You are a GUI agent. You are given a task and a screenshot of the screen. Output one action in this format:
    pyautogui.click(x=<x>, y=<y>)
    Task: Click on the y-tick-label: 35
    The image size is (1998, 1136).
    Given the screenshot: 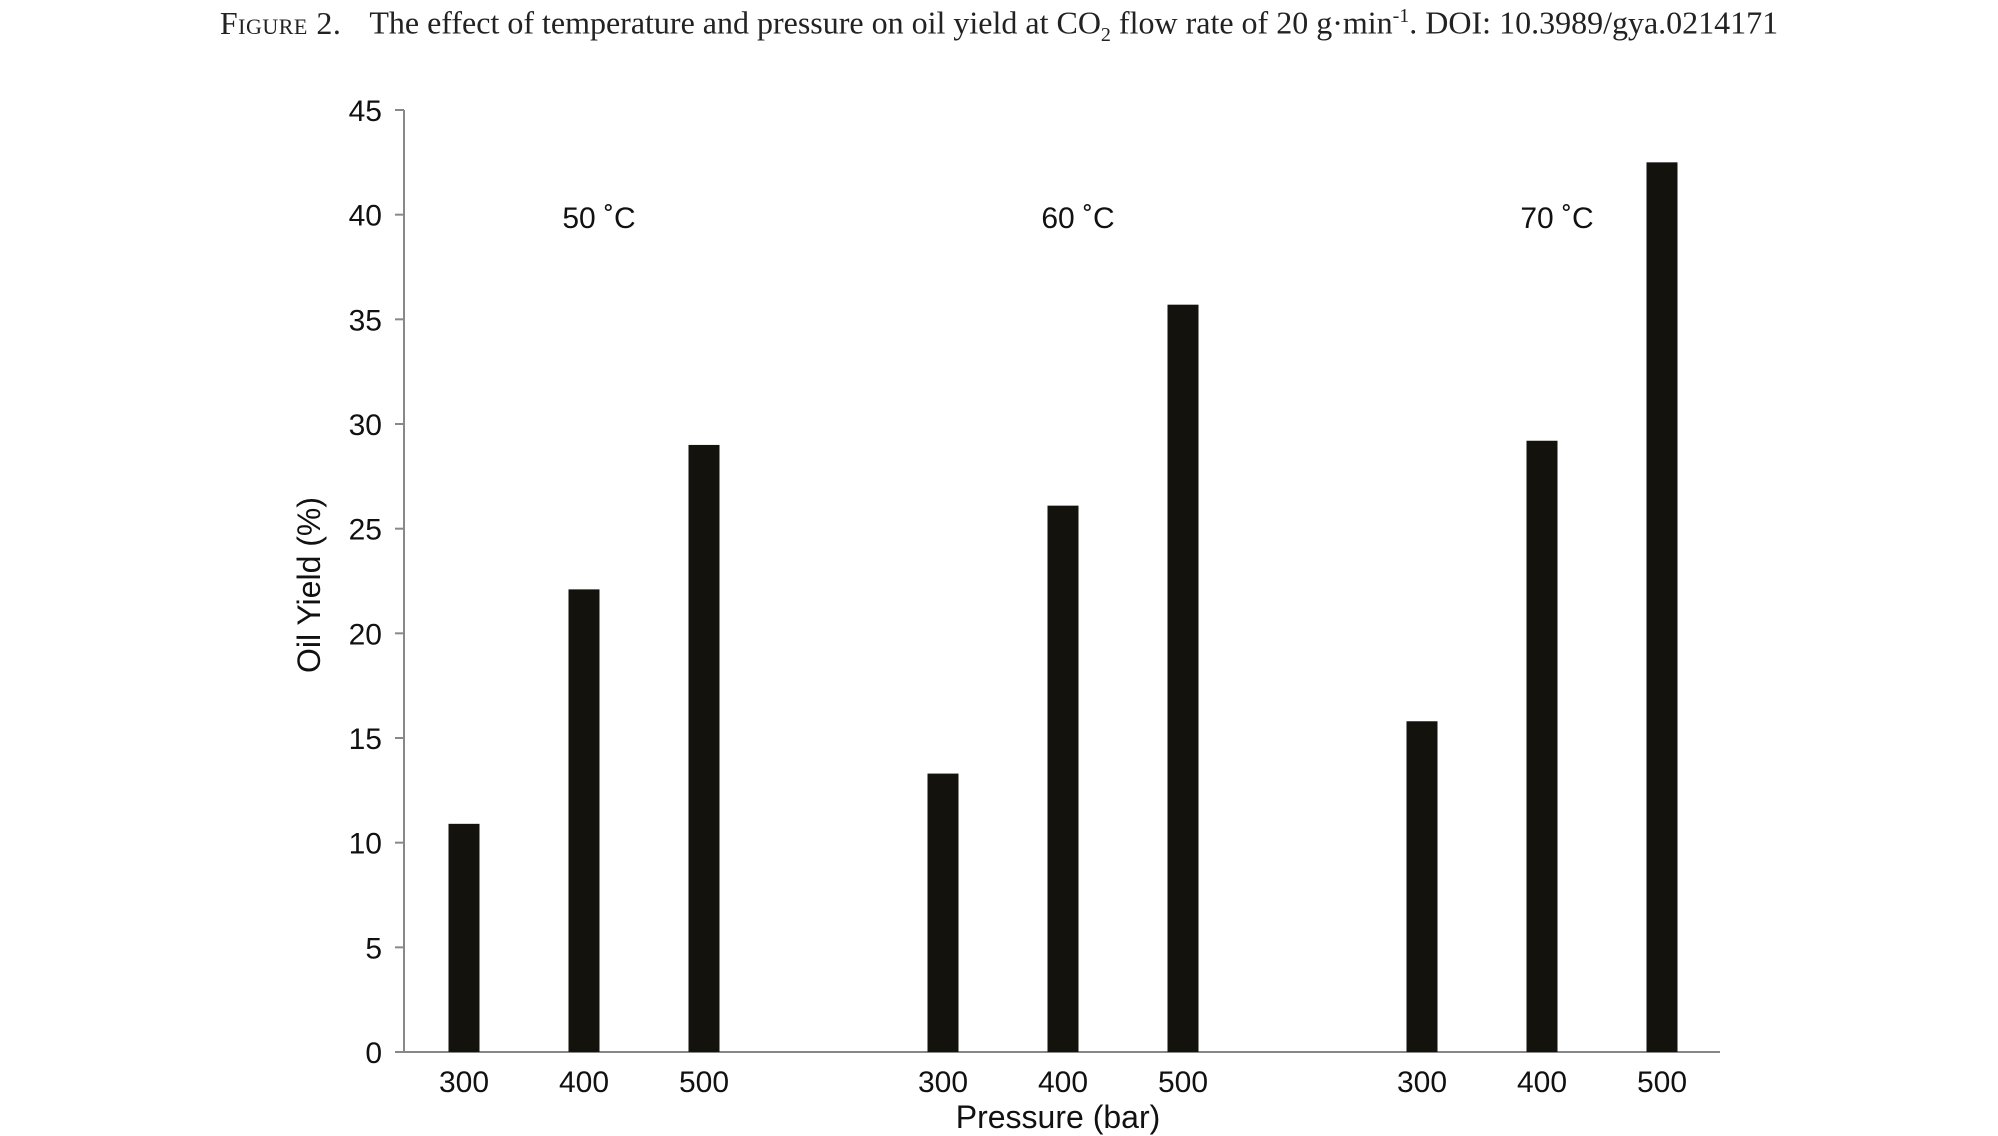 What is the action you would take?
    pyautogui.click(x=365, y=320)
    